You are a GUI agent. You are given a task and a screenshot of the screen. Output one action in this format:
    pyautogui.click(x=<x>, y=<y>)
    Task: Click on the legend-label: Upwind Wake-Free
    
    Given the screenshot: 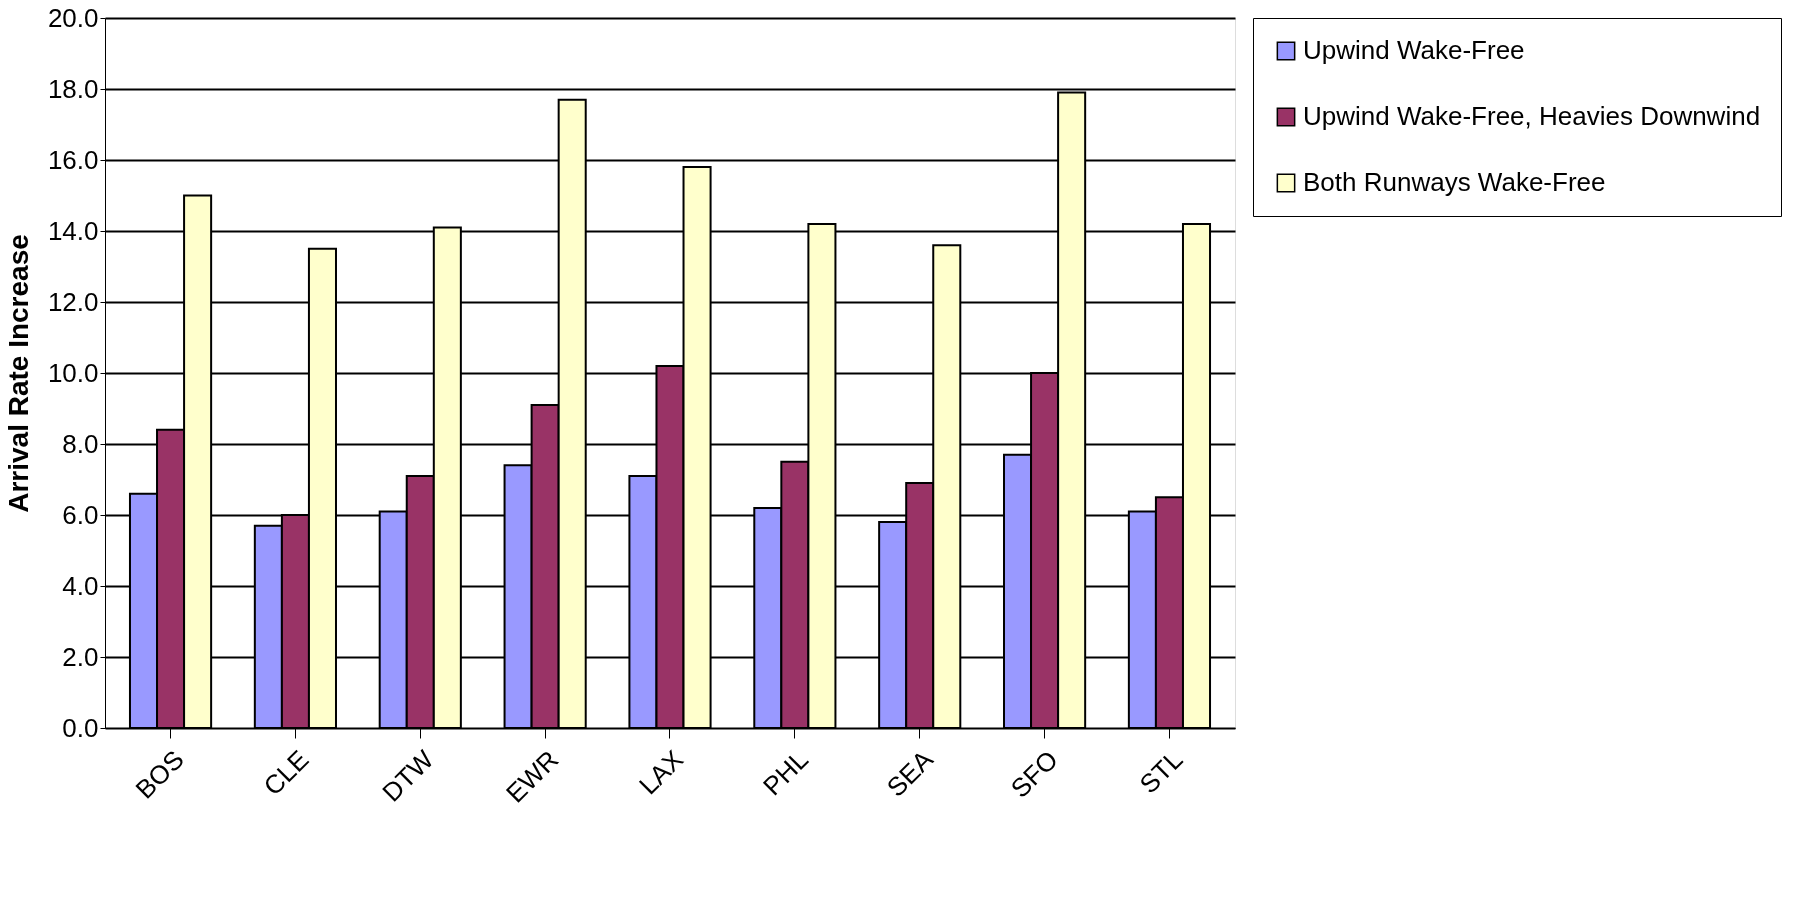 What is the action you would take?
    pyautogui.click(x=1414, y=50)
    